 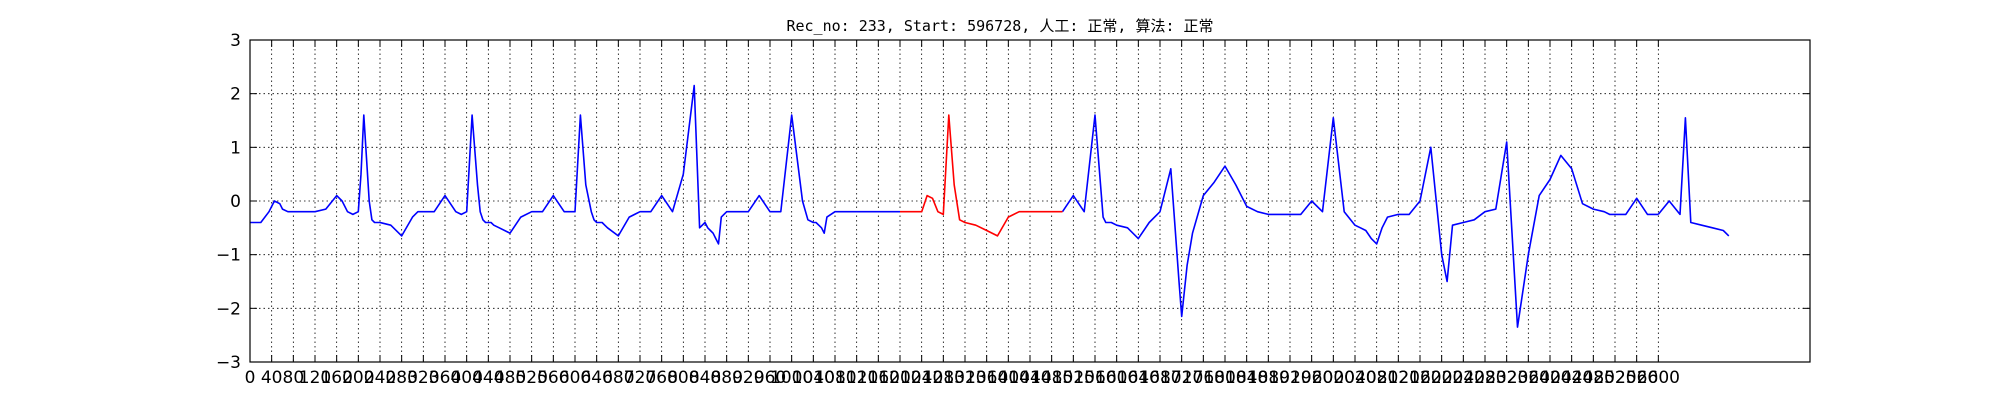 I want to click on x-tick-label: 1760, so click(x=1203, y=378).